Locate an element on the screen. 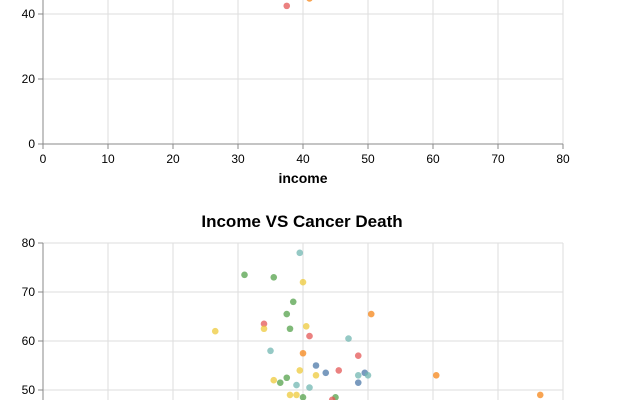  x-axis-title: income is located at coordinates (302, 178).